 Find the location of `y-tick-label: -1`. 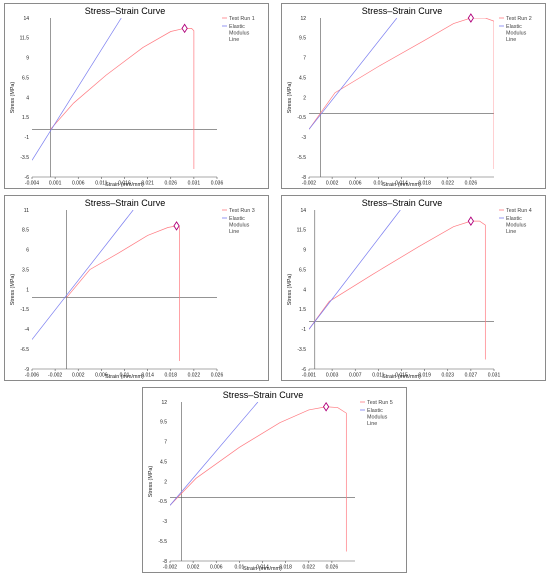

y-tick-label: -1 is located at coordinates (27, 138).